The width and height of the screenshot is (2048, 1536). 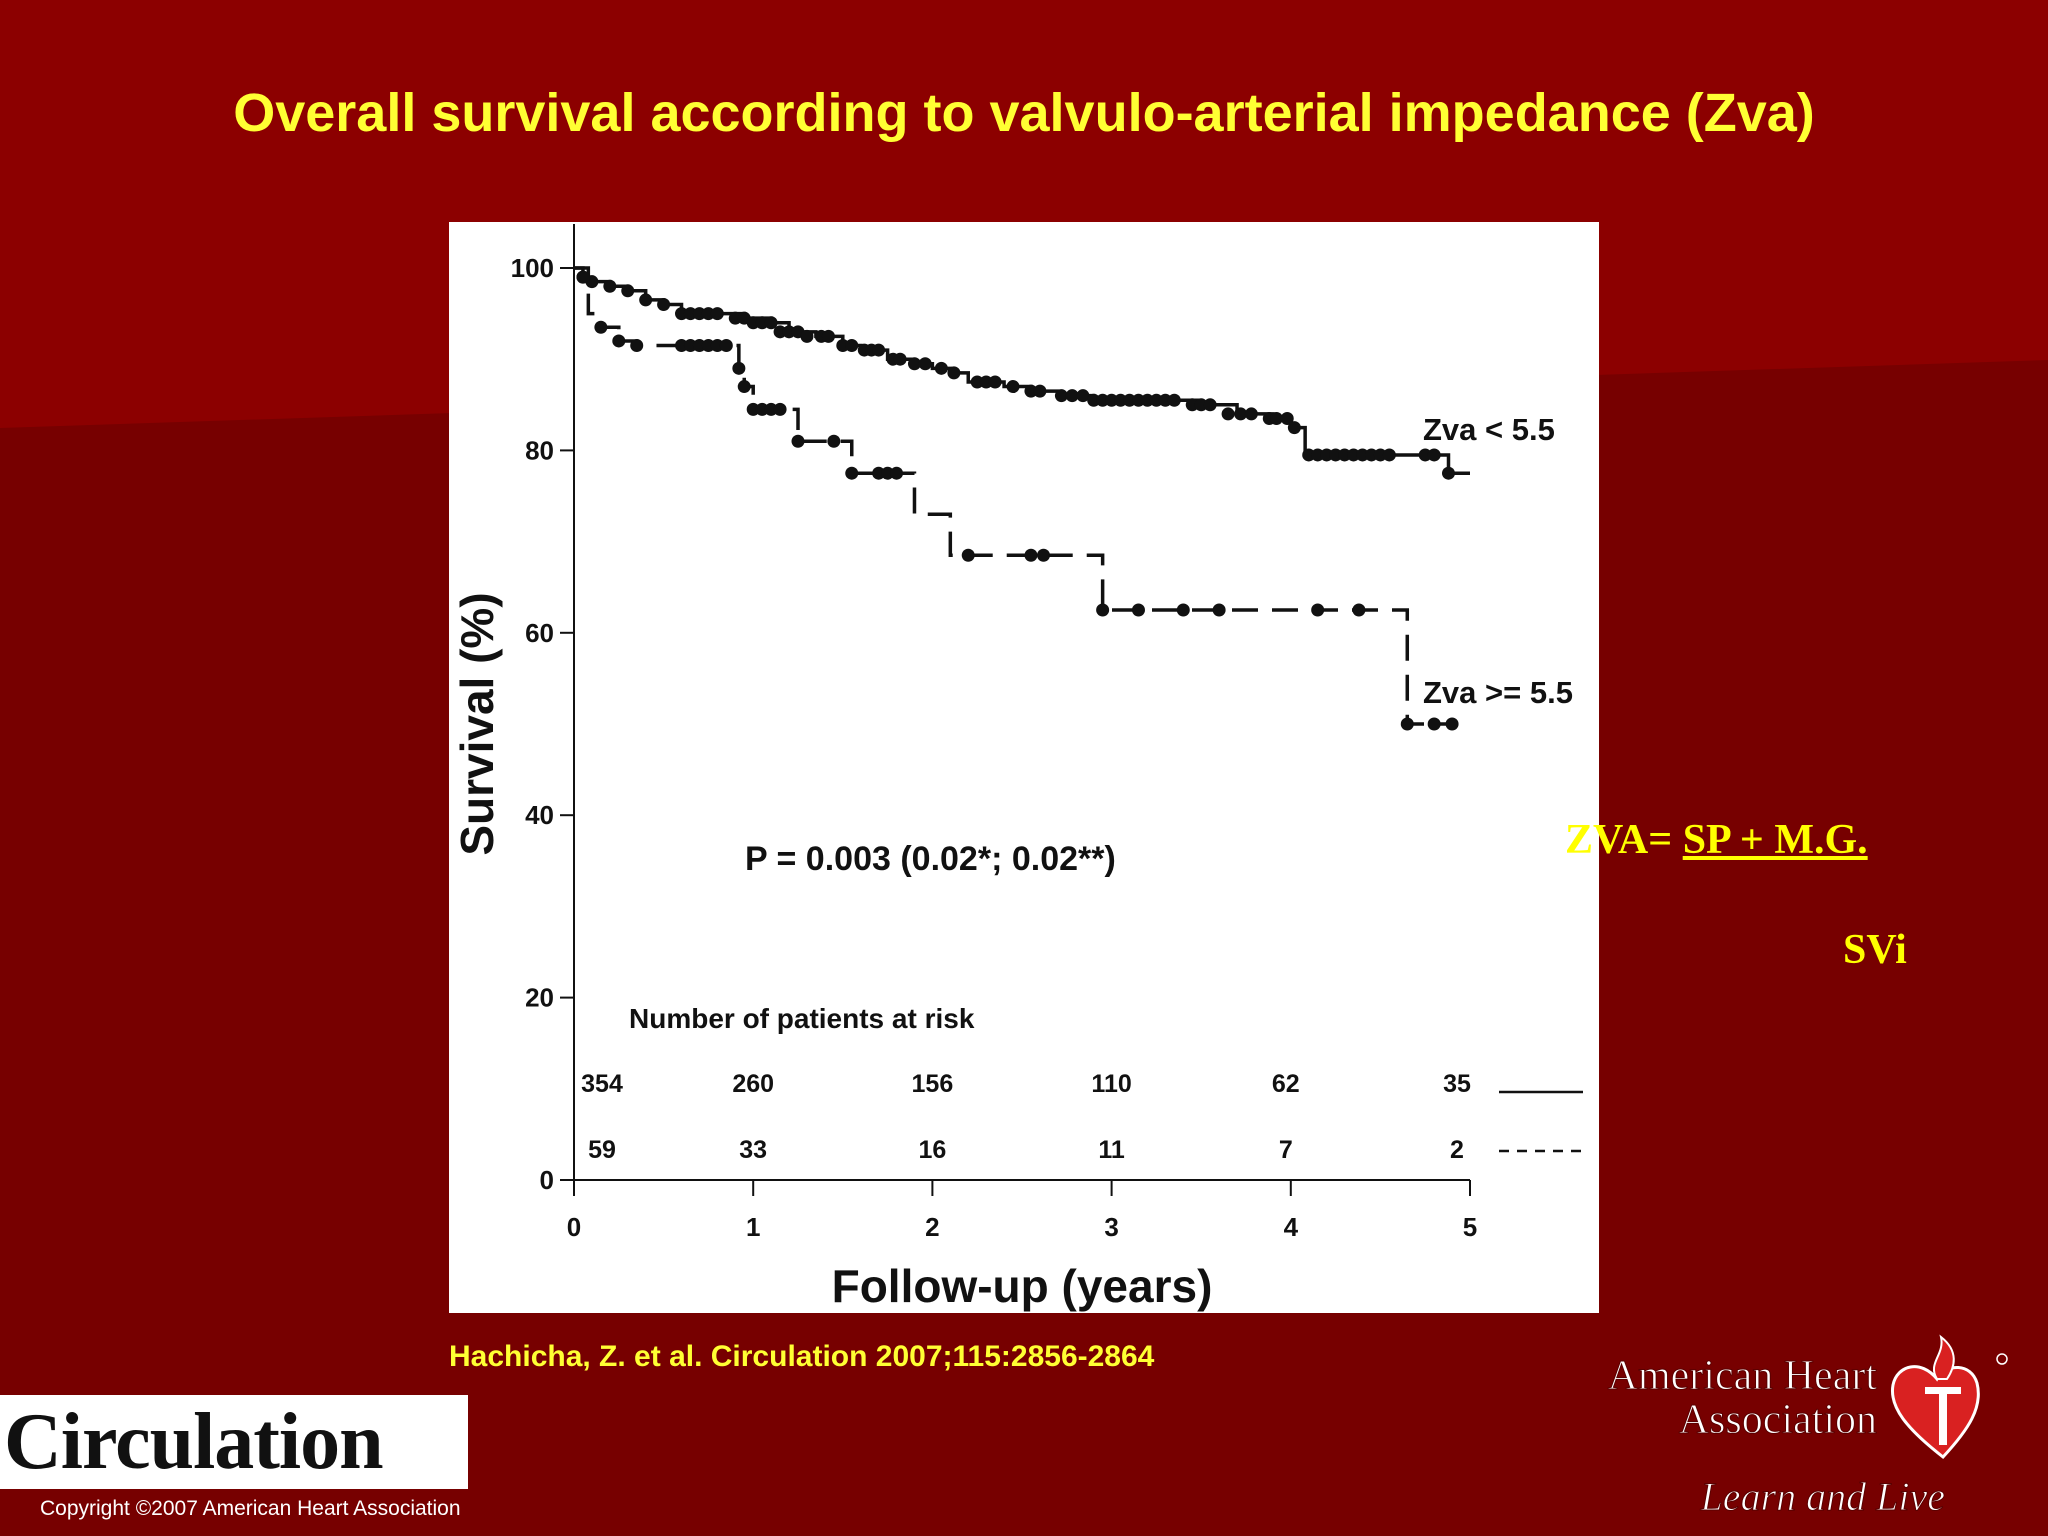 I want to click on torch-stem, so click(x=1943, y=1416).